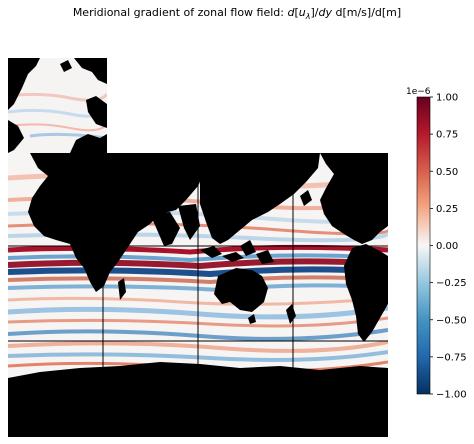  What do you see at coordinates (24, 84) in the screenshot?
I see `inset-landmass` at bounding box center [24, 84].